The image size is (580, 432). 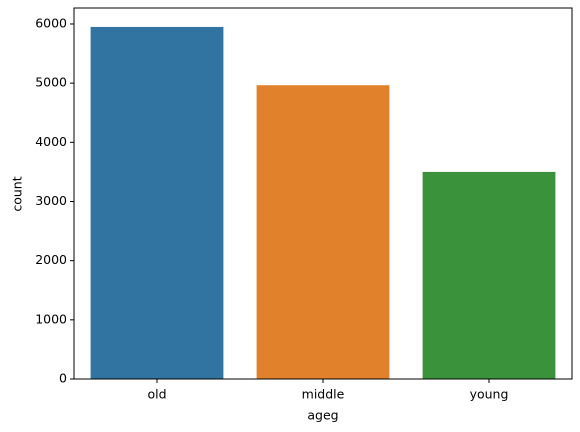 I want to click on x-tick-label: middle, so click(x=323, y=394).